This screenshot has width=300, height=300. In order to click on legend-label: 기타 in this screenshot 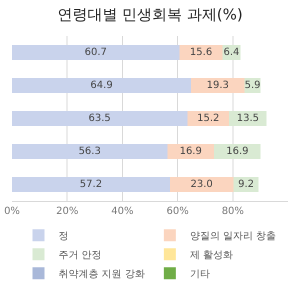, I will do `click(200, 274)`.